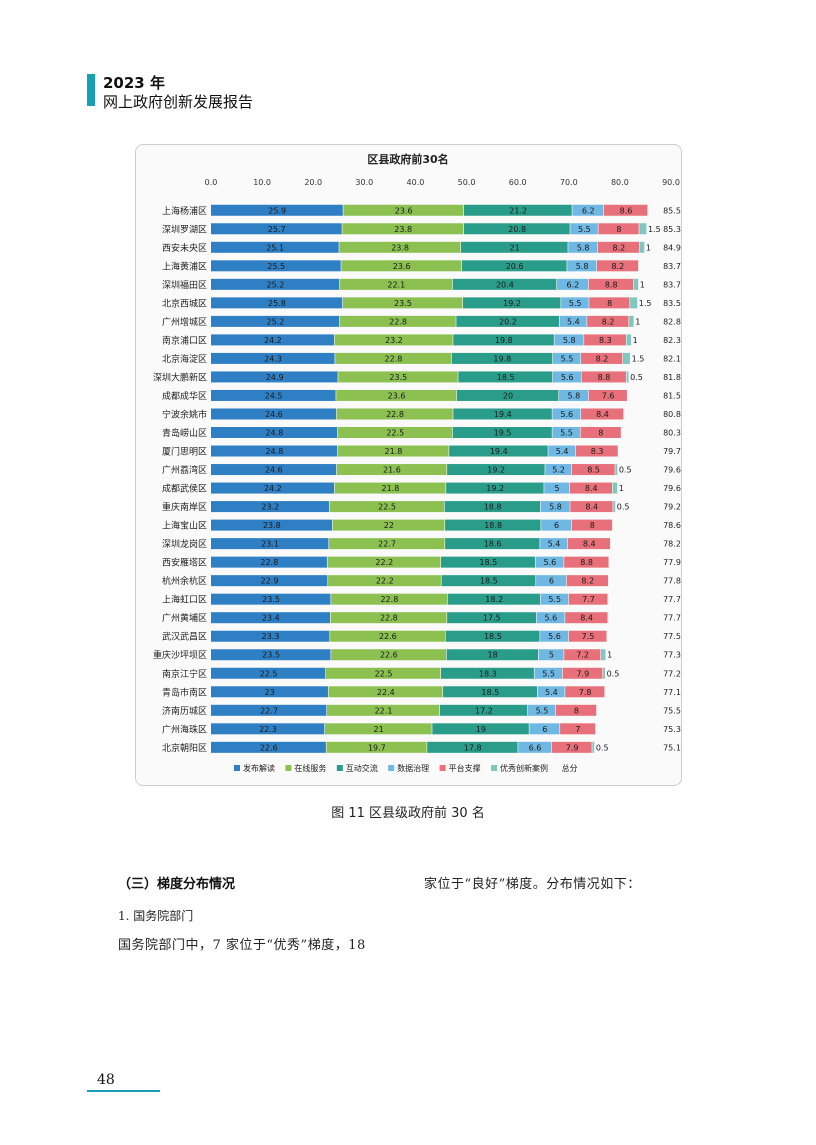 This screenshot has height=1145, width=816. I want to click on category-label: 南京江宁区, so click(184, 674).